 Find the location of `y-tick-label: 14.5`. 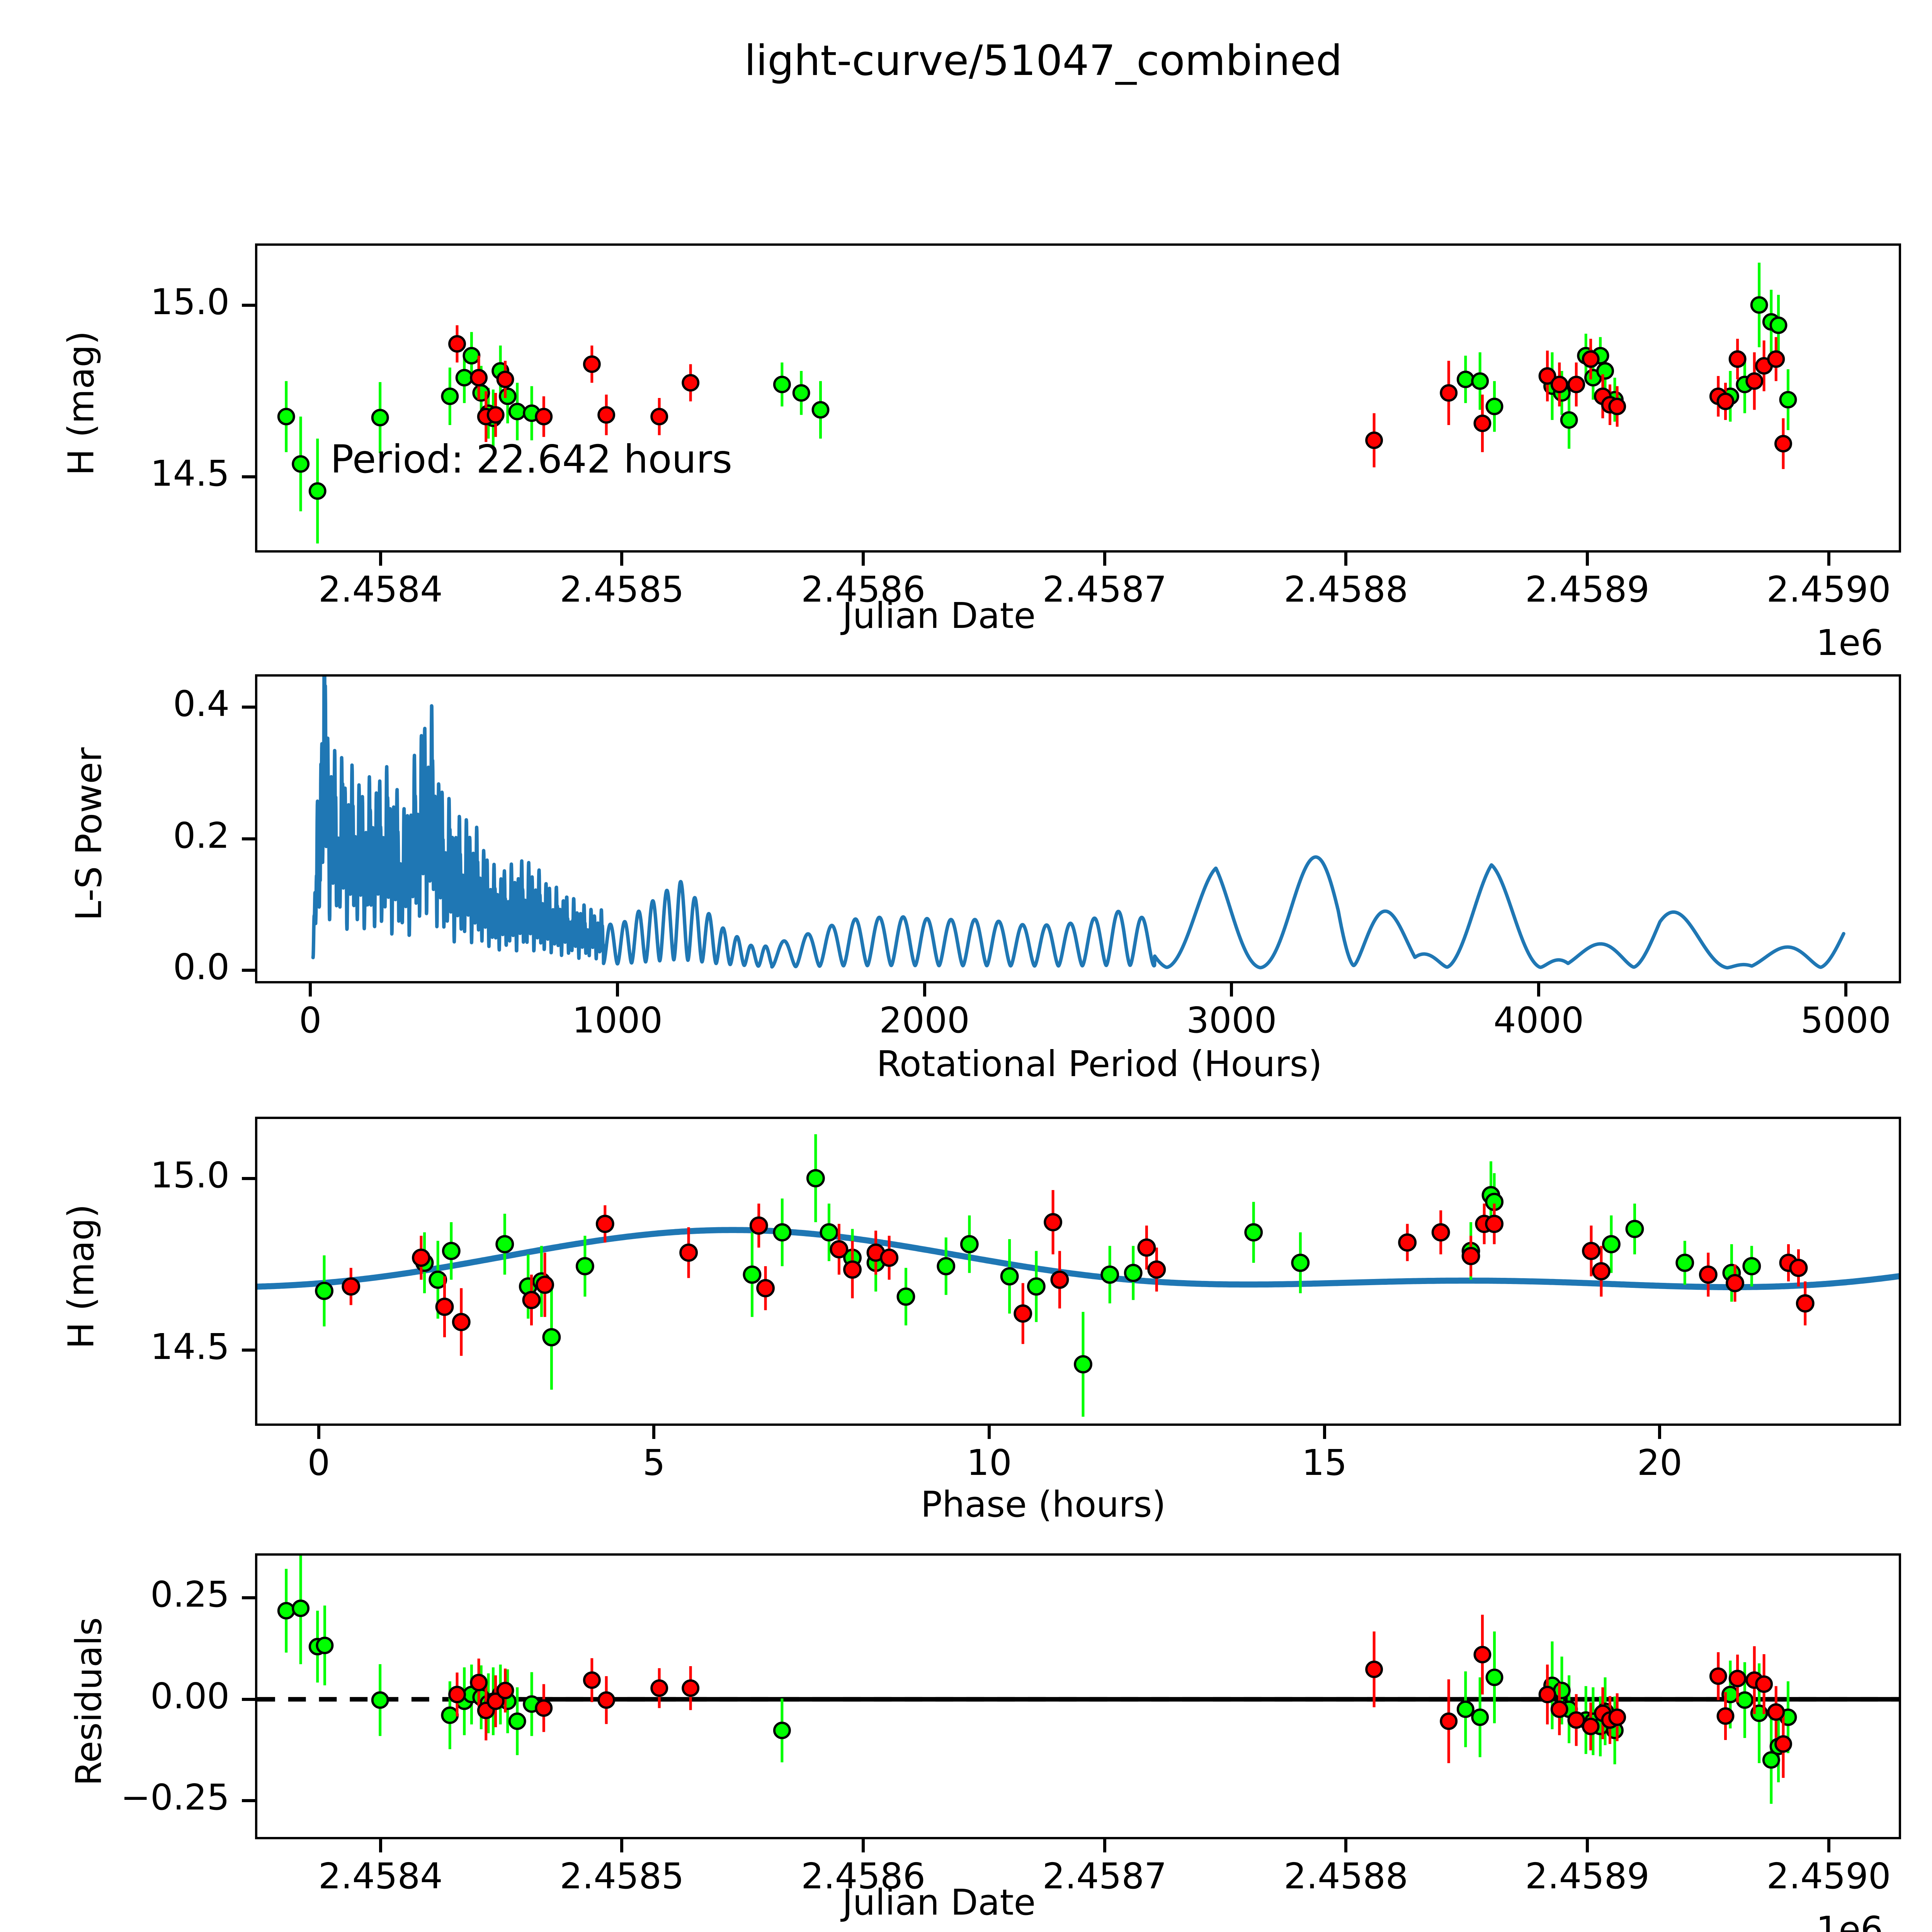

y-tick-label: 14.5 is located at coordinates (190, 1347).